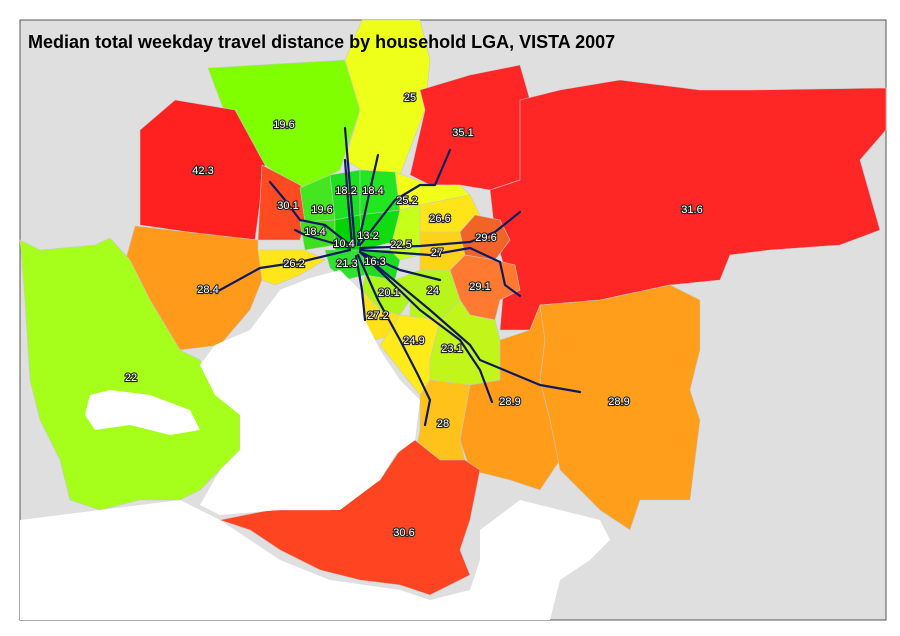 The height and width of the screenshot is (636, 900). Describe the element at coordinates (315, 560) in the screenshot. I see `sea` at that location.